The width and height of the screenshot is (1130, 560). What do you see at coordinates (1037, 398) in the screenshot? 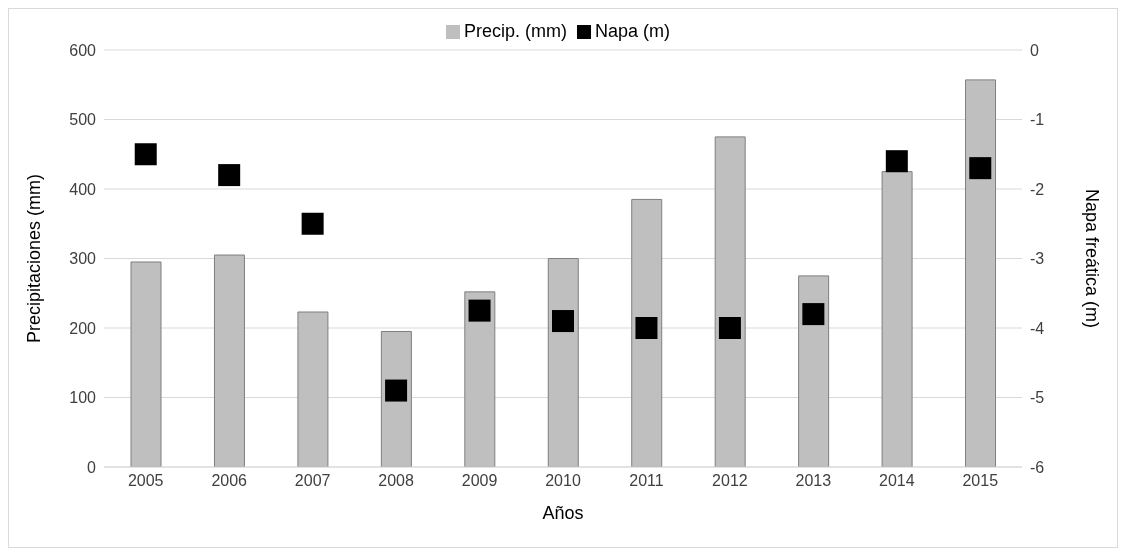
I see `y2-tick-label: -5` at bounding box center [1037, 398].